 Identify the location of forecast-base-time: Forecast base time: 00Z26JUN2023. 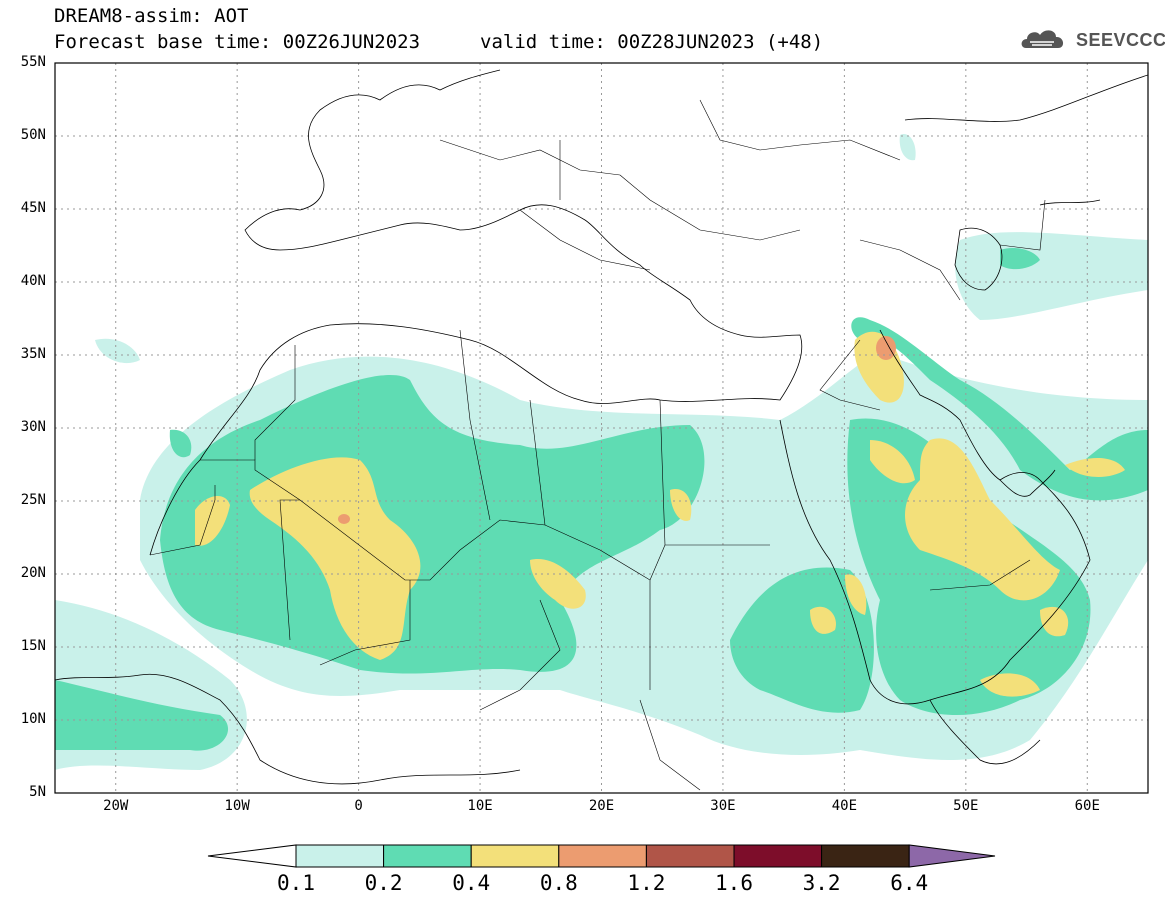
(237, 42).